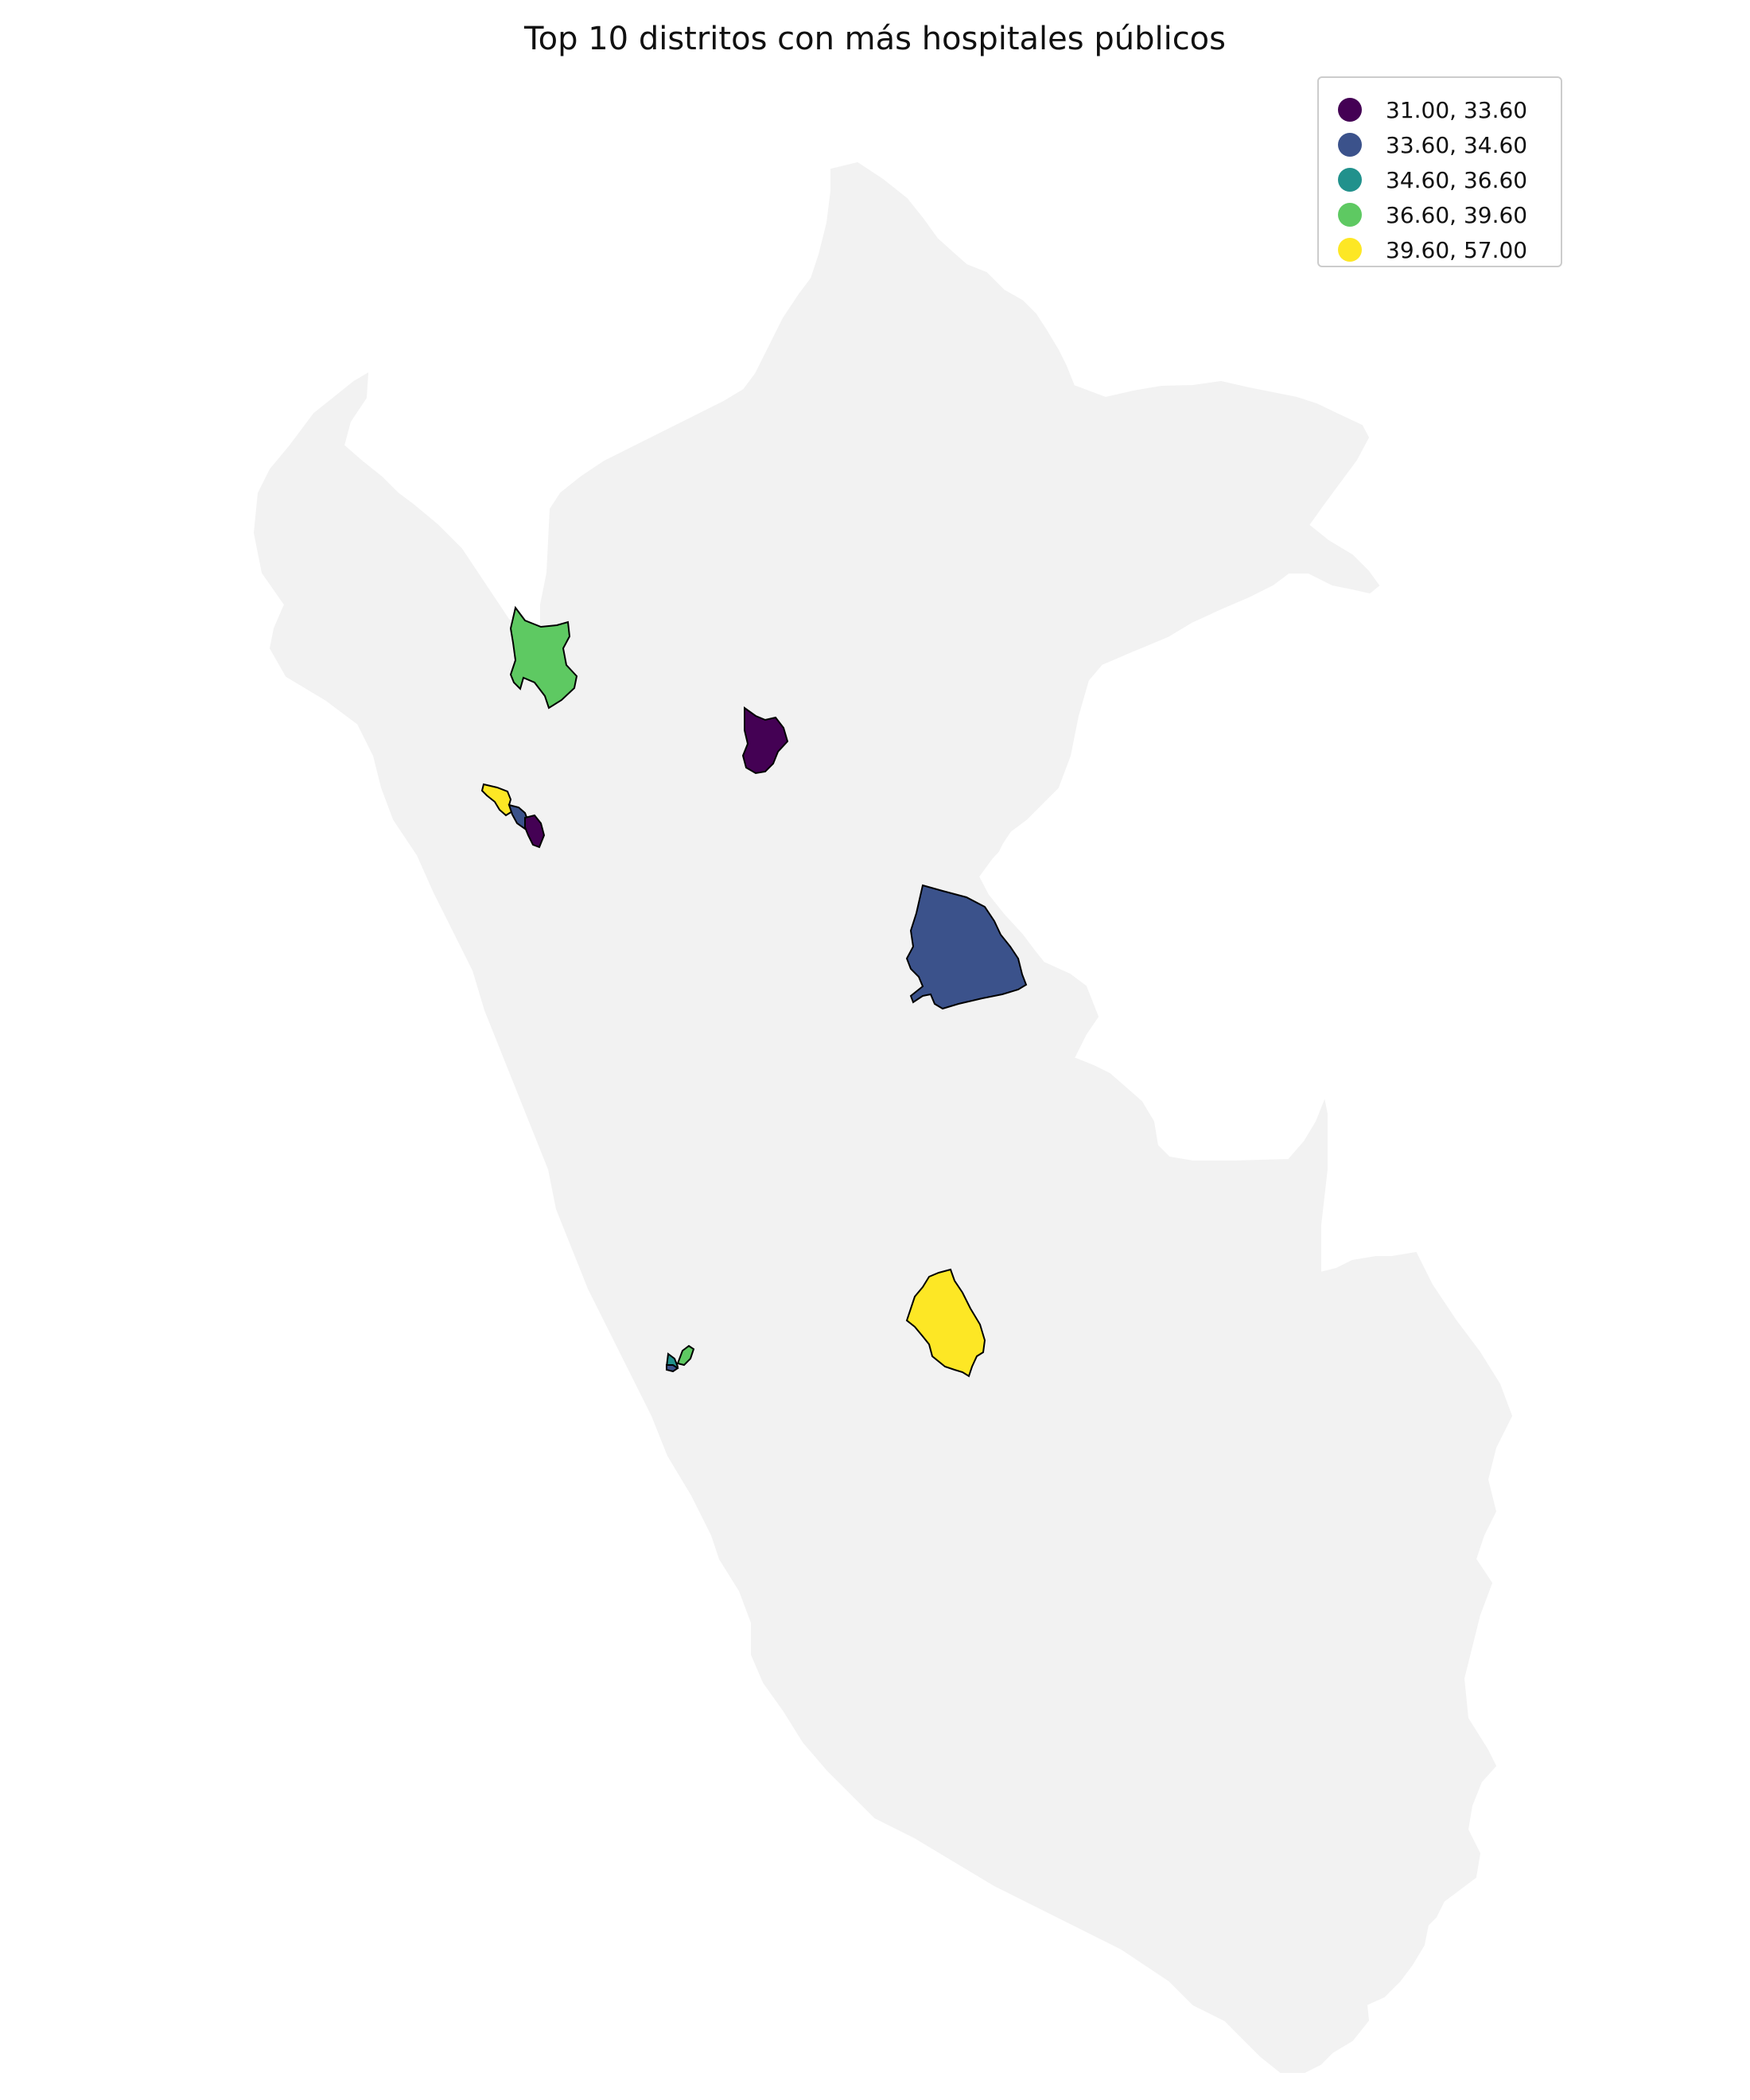  I want to click on legend-label-2: 33.60, 34.60, so click(1457, 144).